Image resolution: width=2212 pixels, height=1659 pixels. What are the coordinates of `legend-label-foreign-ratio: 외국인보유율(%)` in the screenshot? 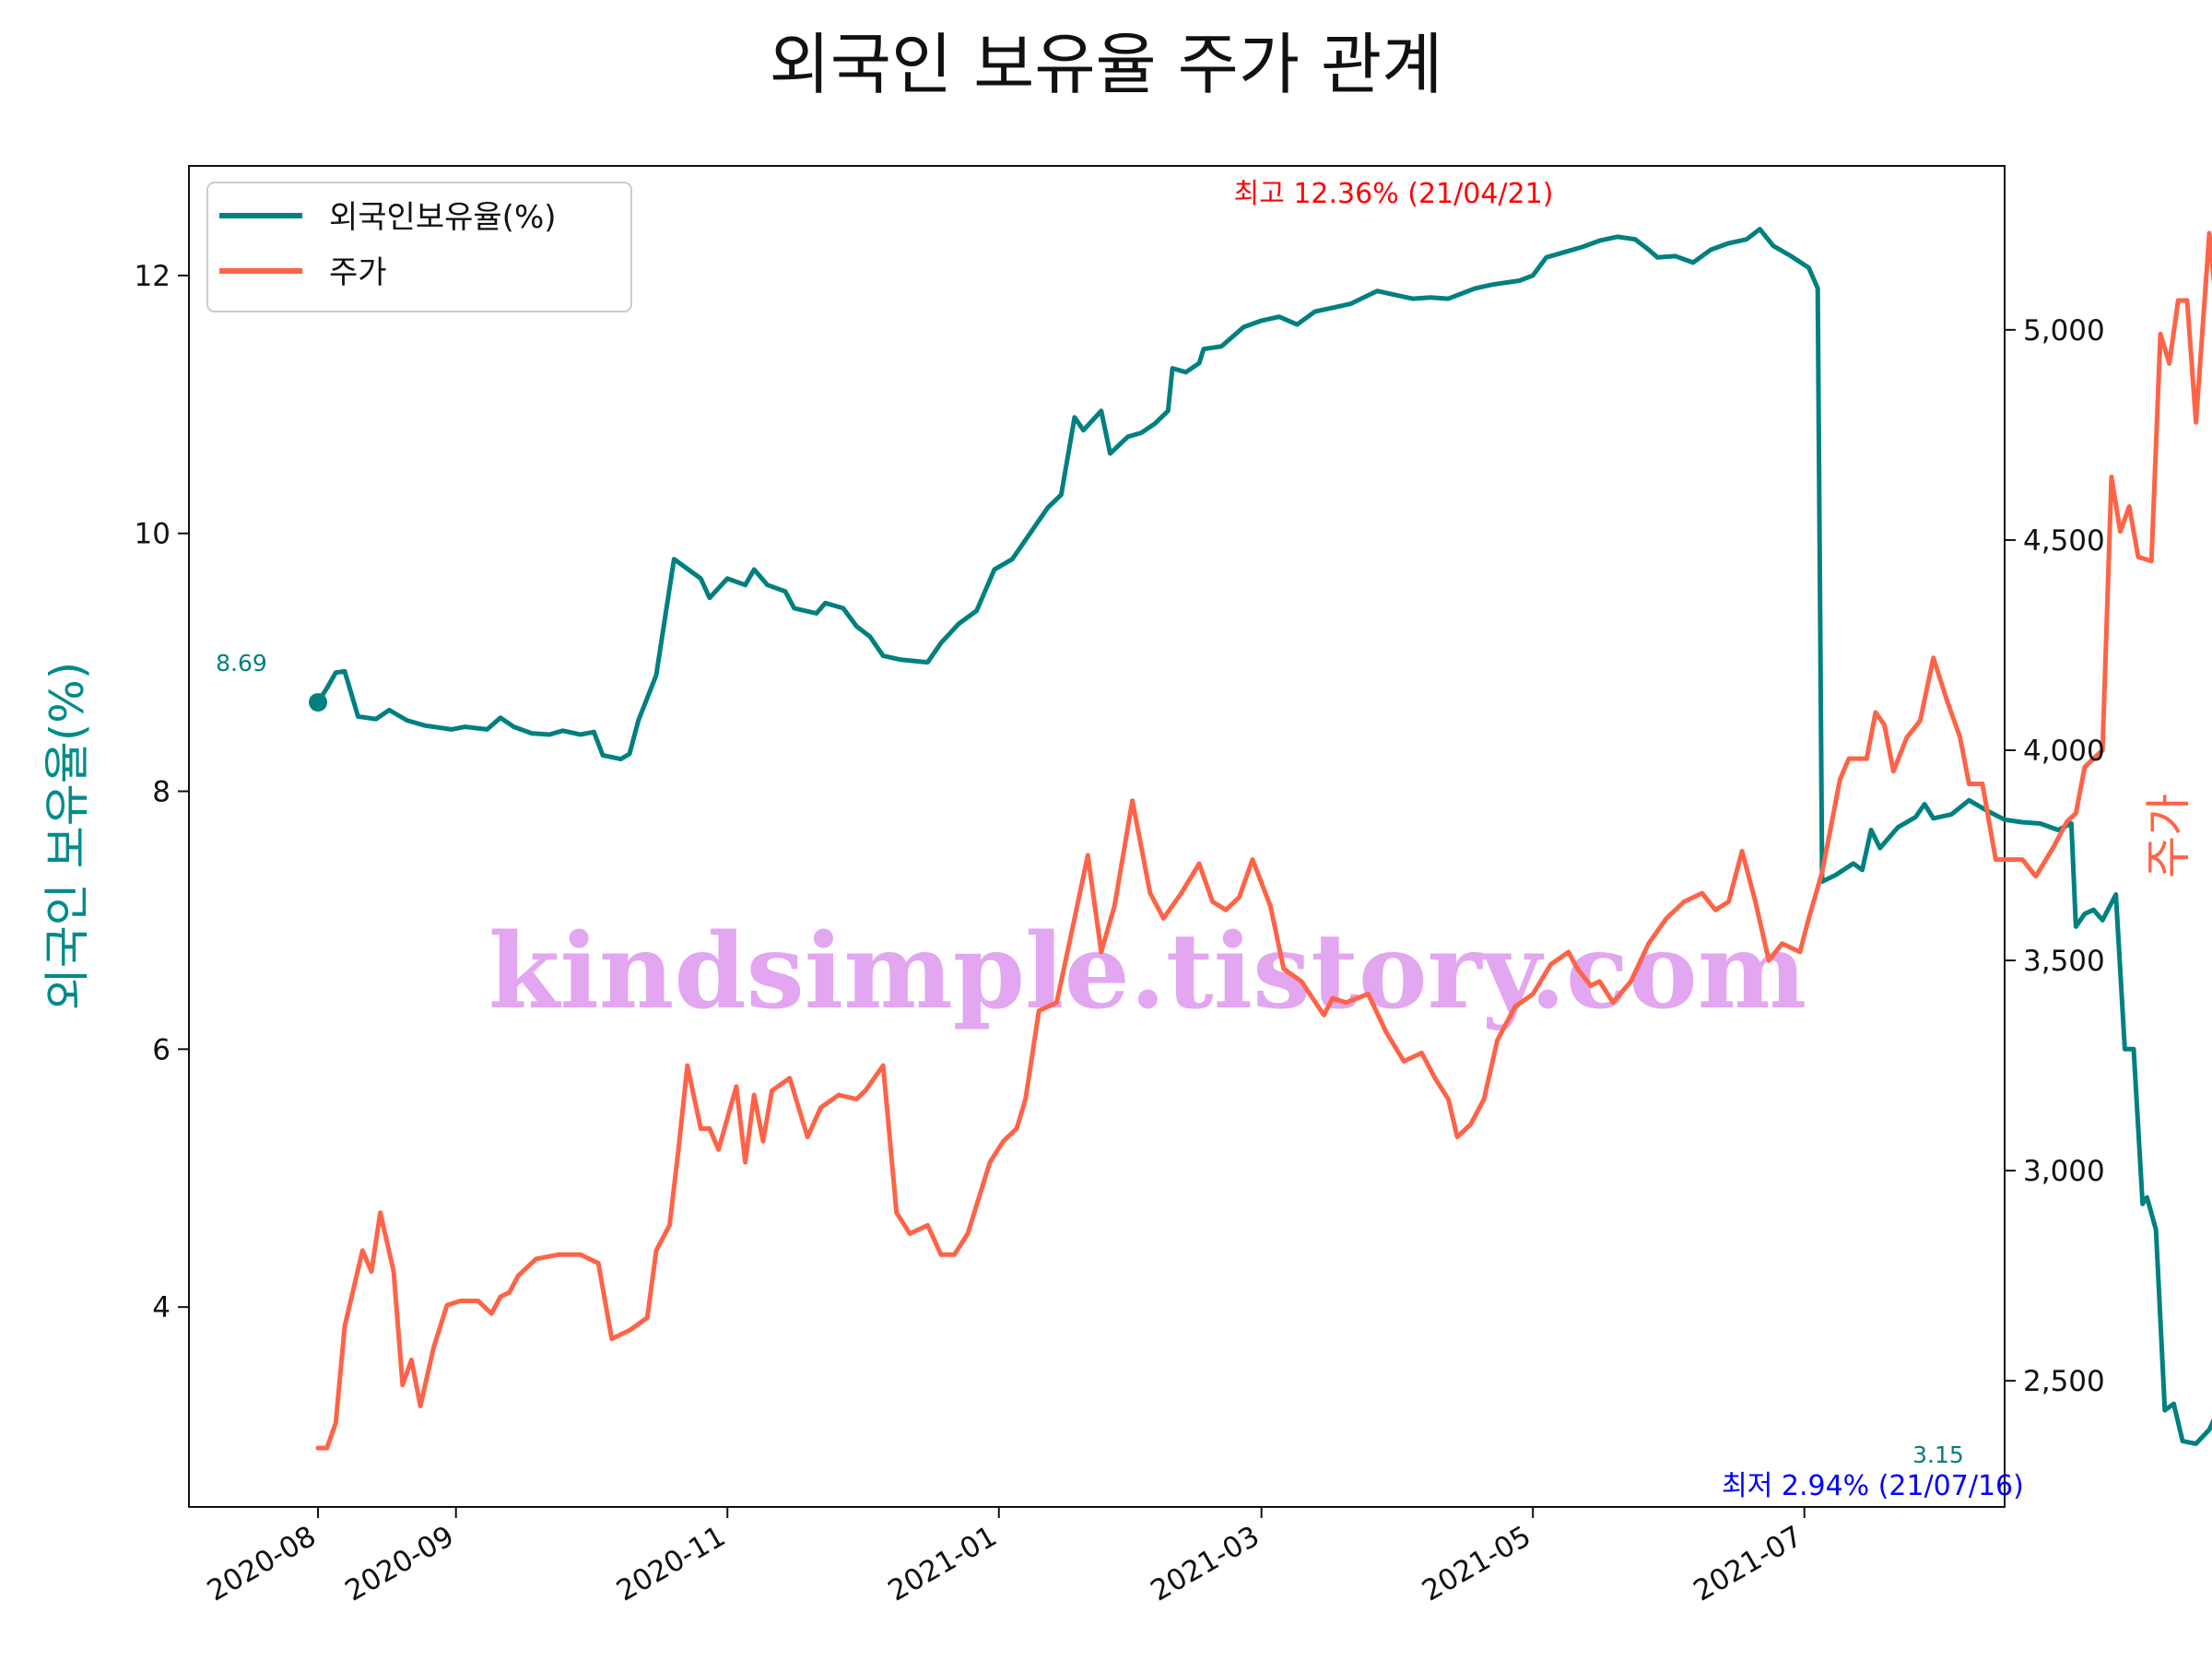 It's located at (443, 217).